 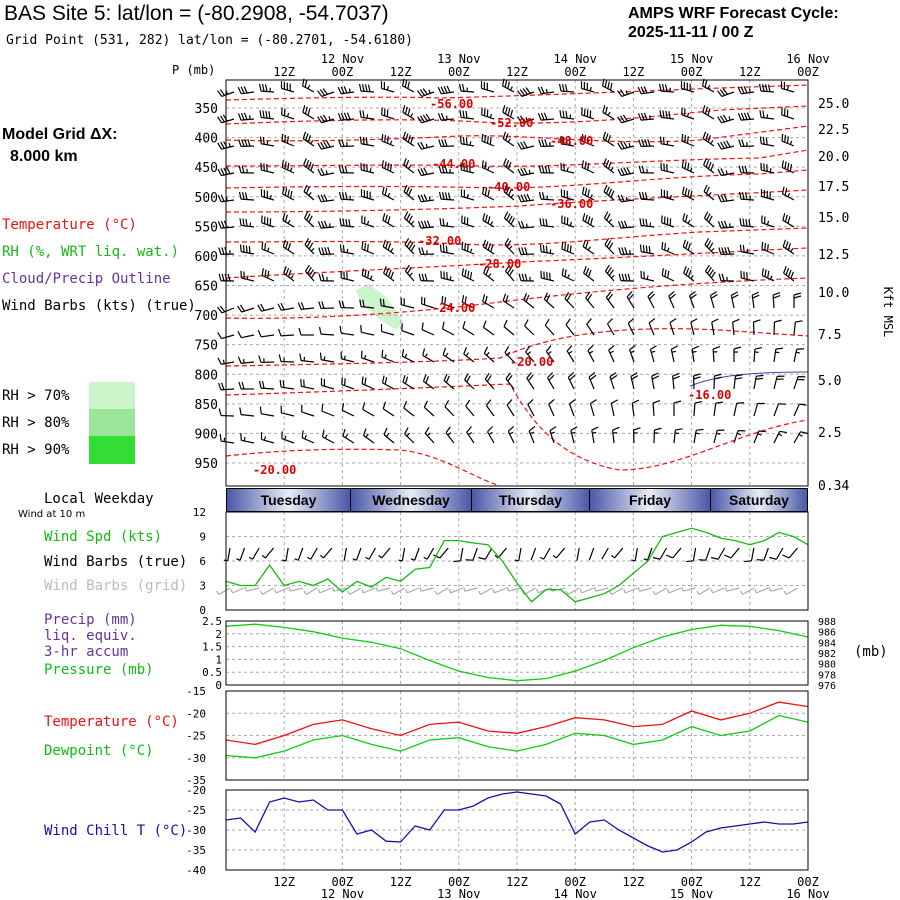 What do you see at coordinates (833, 130) in the screenshot?
I see `kft-tick: 22.5` at bounding box center [833, 130].